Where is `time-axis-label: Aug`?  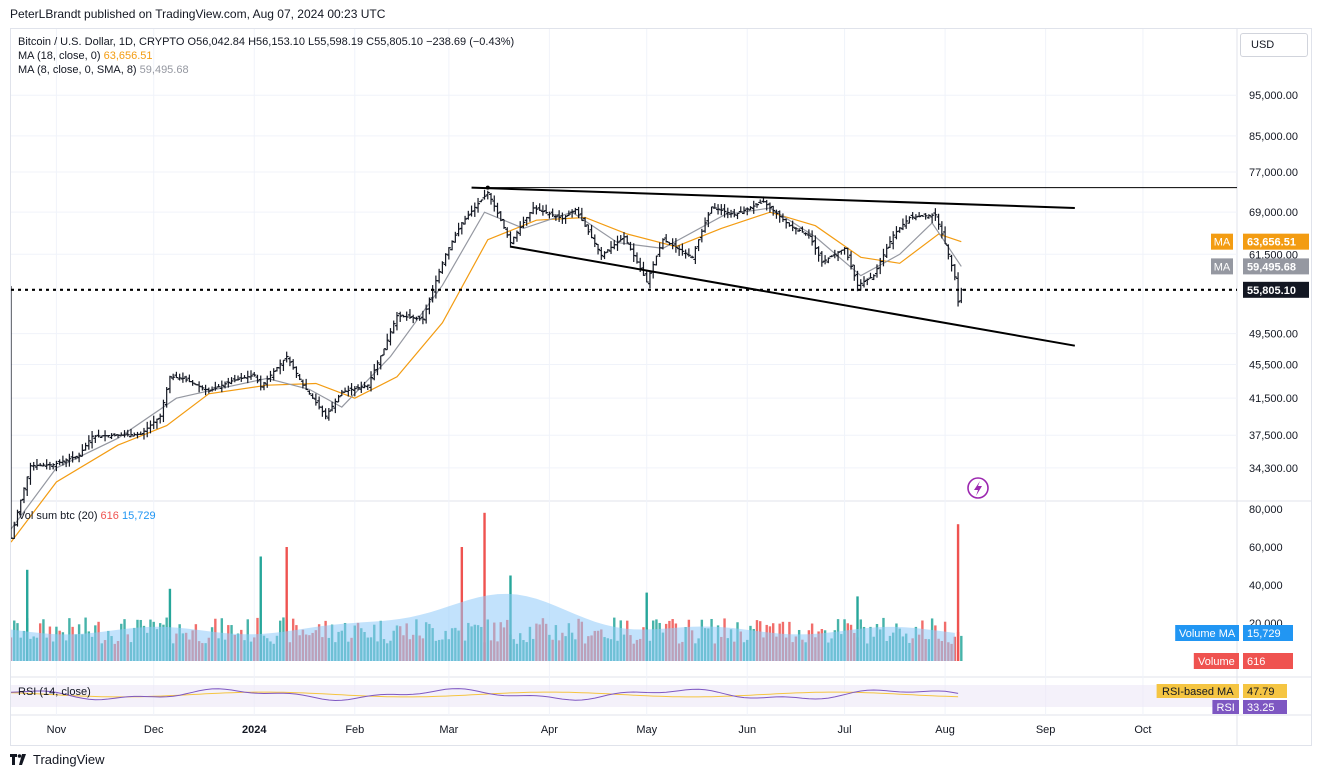
time-axis-label: Aug is located at coordinates (945, 730).